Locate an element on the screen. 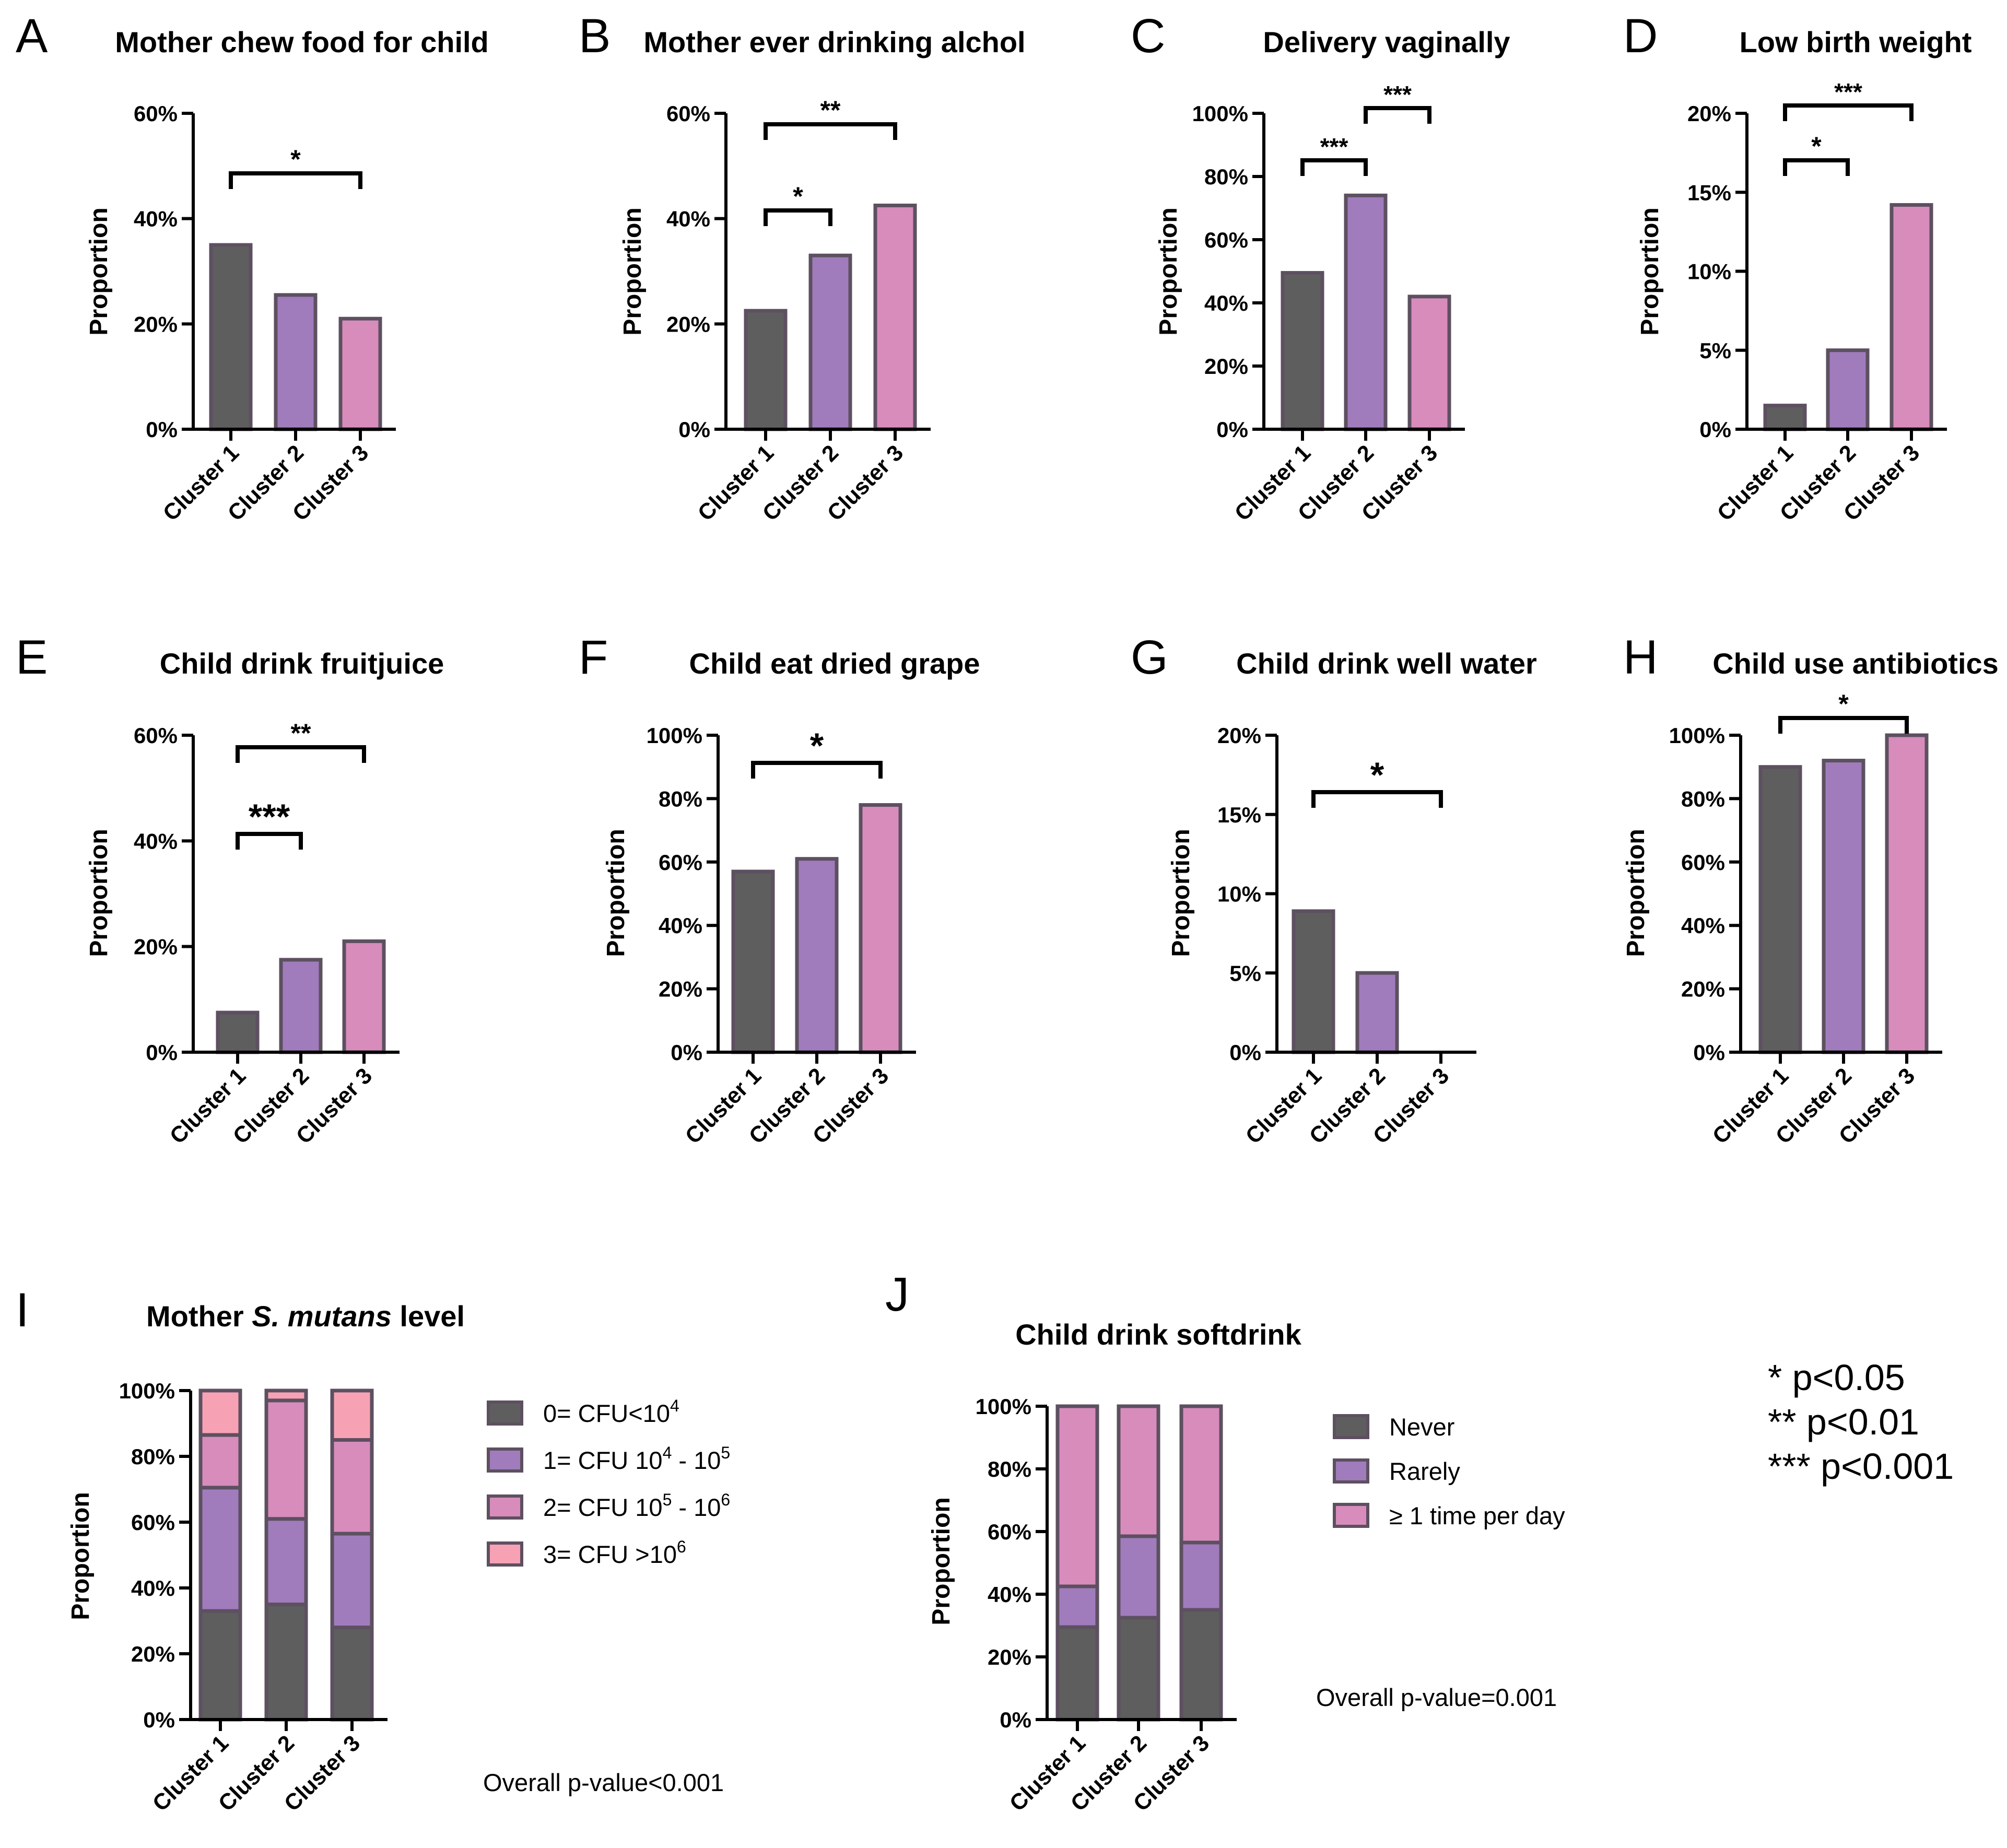  overall-p-value: Overall p-value=0.001 is located at coordinates (1437, 1697).